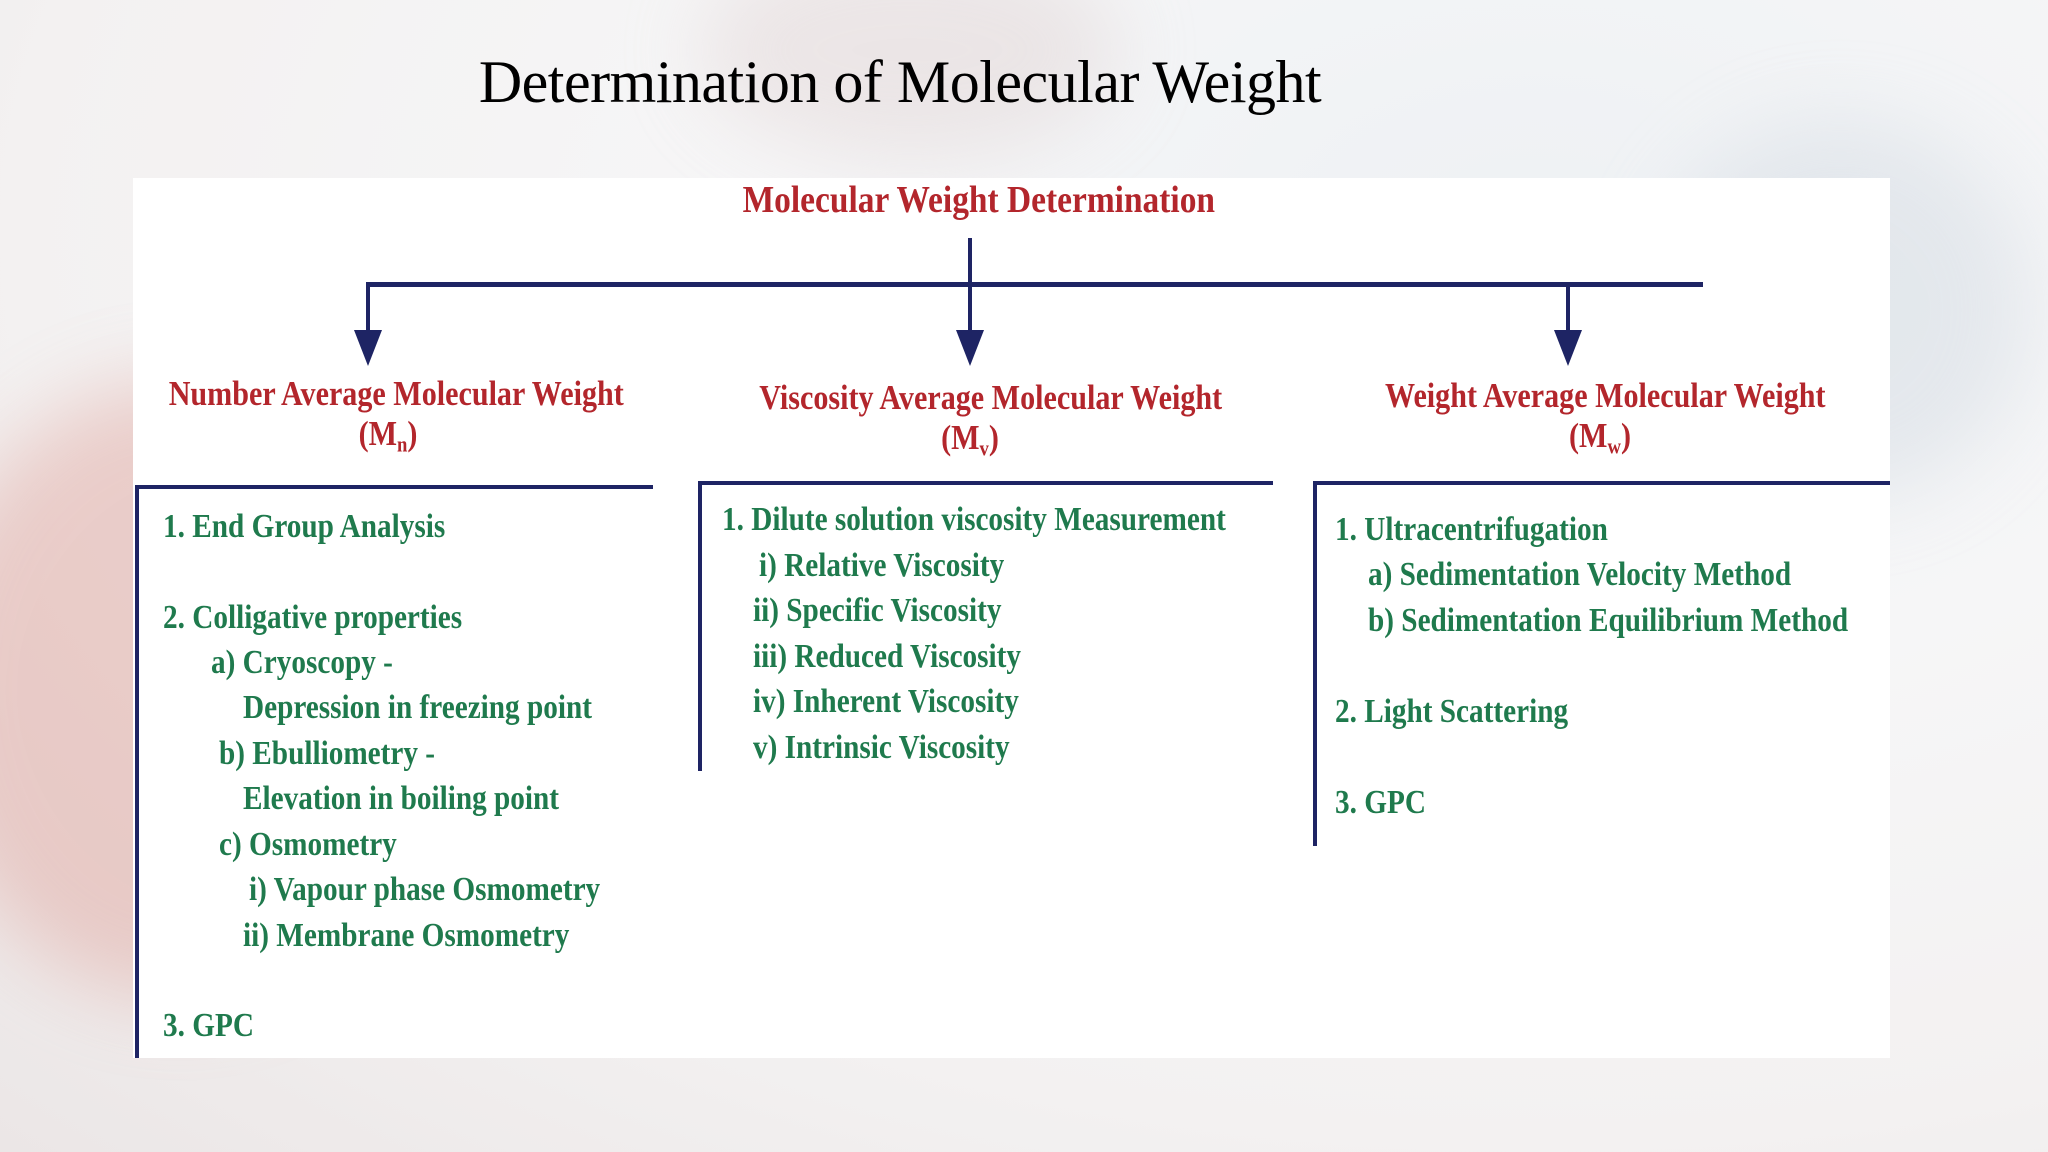  What do you see at coordinates (302, 662) in the screenshot?
I see `list-item: a) Cryoscopy -` at bounding box center [302, 662].